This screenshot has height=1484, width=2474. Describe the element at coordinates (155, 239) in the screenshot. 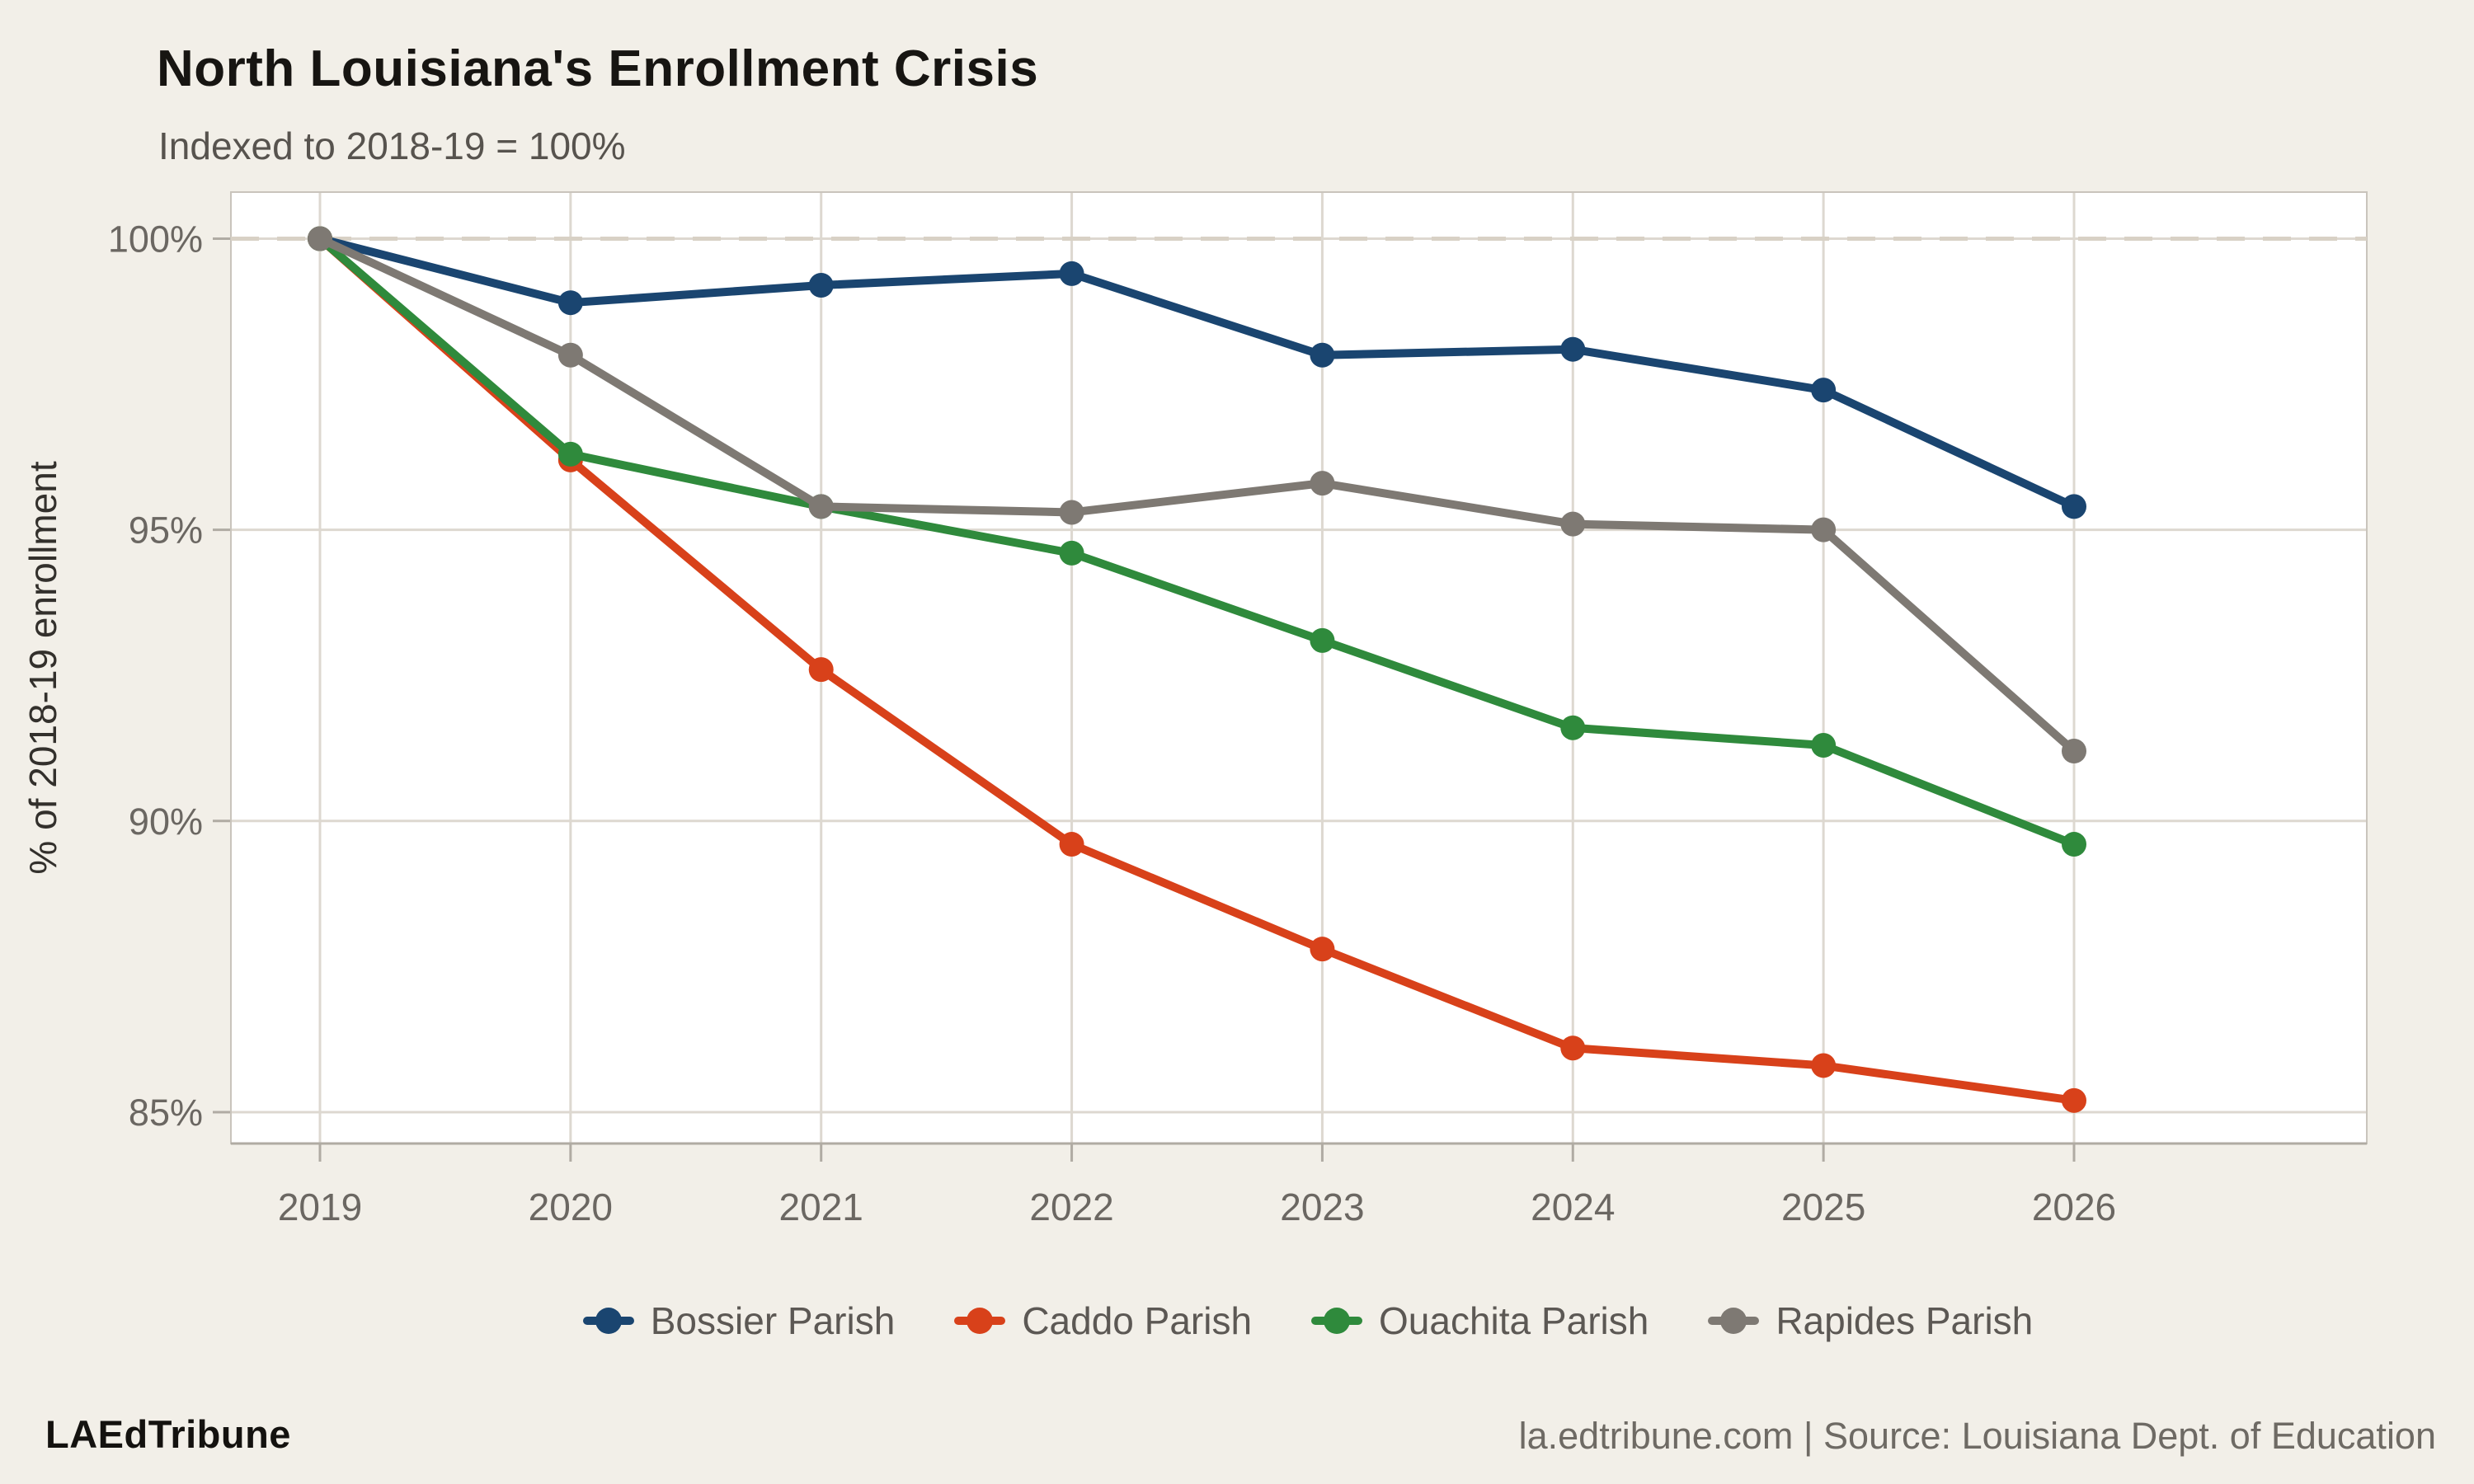

I see `y-tick-label: 100%` at that location.